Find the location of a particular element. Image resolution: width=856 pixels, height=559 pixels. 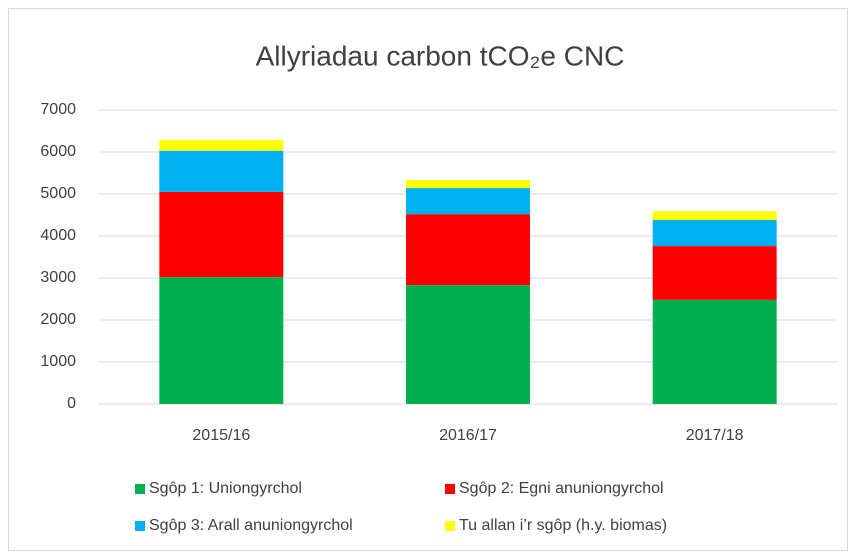

y-tick-label: 5000 is located at coordinates (58, 193).